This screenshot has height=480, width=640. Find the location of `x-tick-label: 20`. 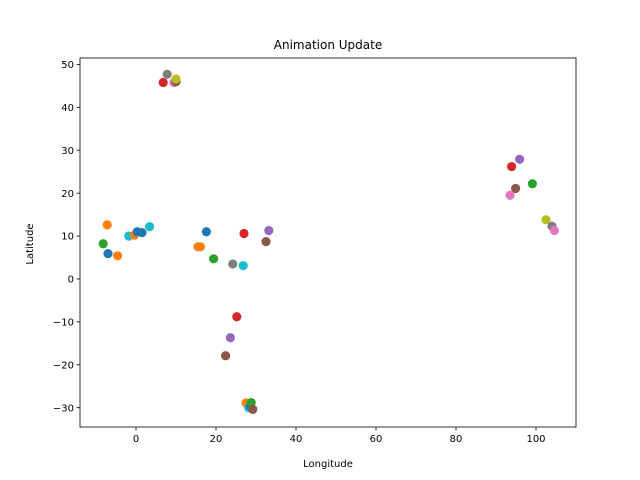

x-tick-label: 20 is located at coordinates (216, 439).